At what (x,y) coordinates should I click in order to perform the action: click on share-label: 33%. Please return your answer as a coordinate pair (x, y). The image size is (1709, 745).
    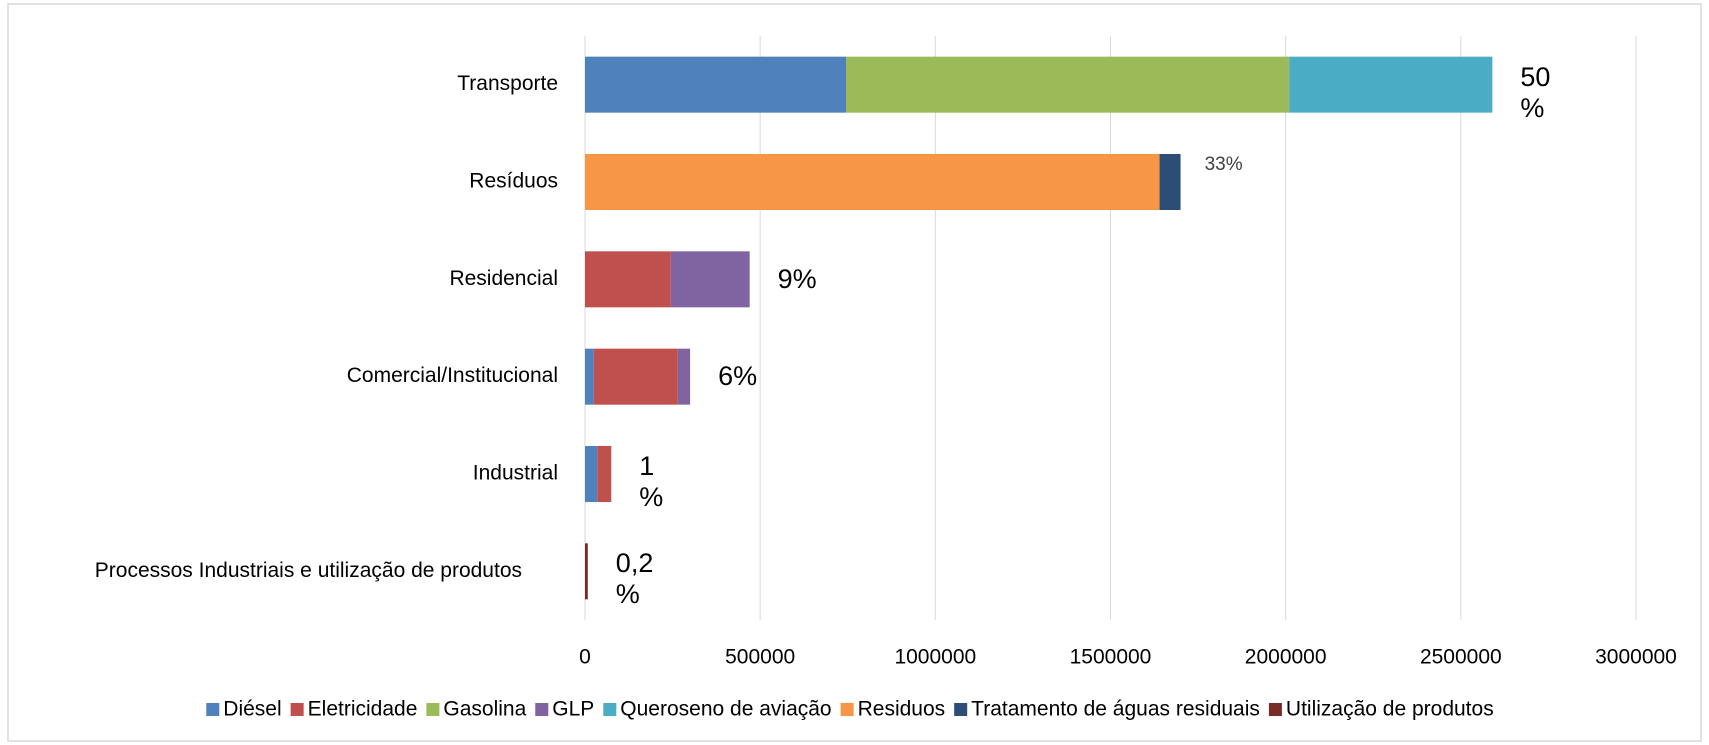
    Looking at the image, I should click on (1223, 164).